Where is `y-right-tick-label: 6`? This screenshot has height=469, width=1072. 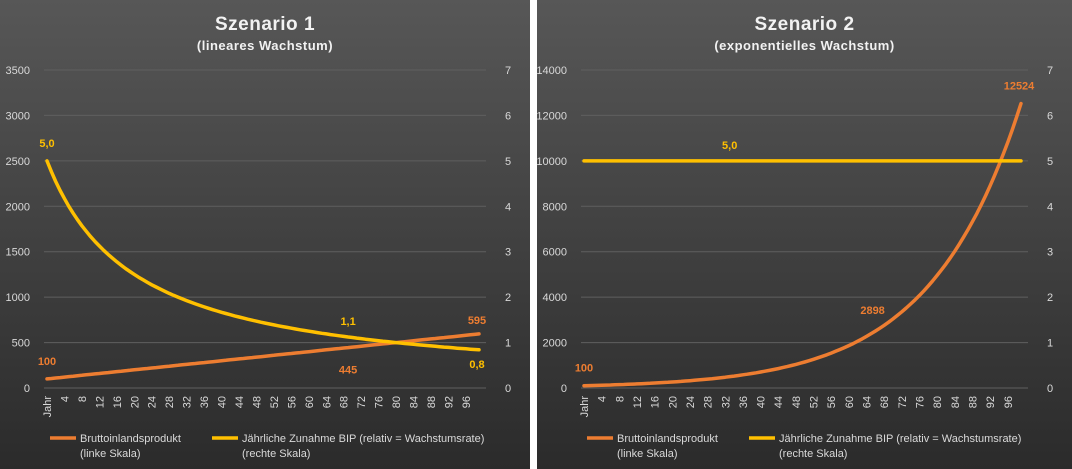
y-right-tick-label: 6 is located at coordinates (508, 116).